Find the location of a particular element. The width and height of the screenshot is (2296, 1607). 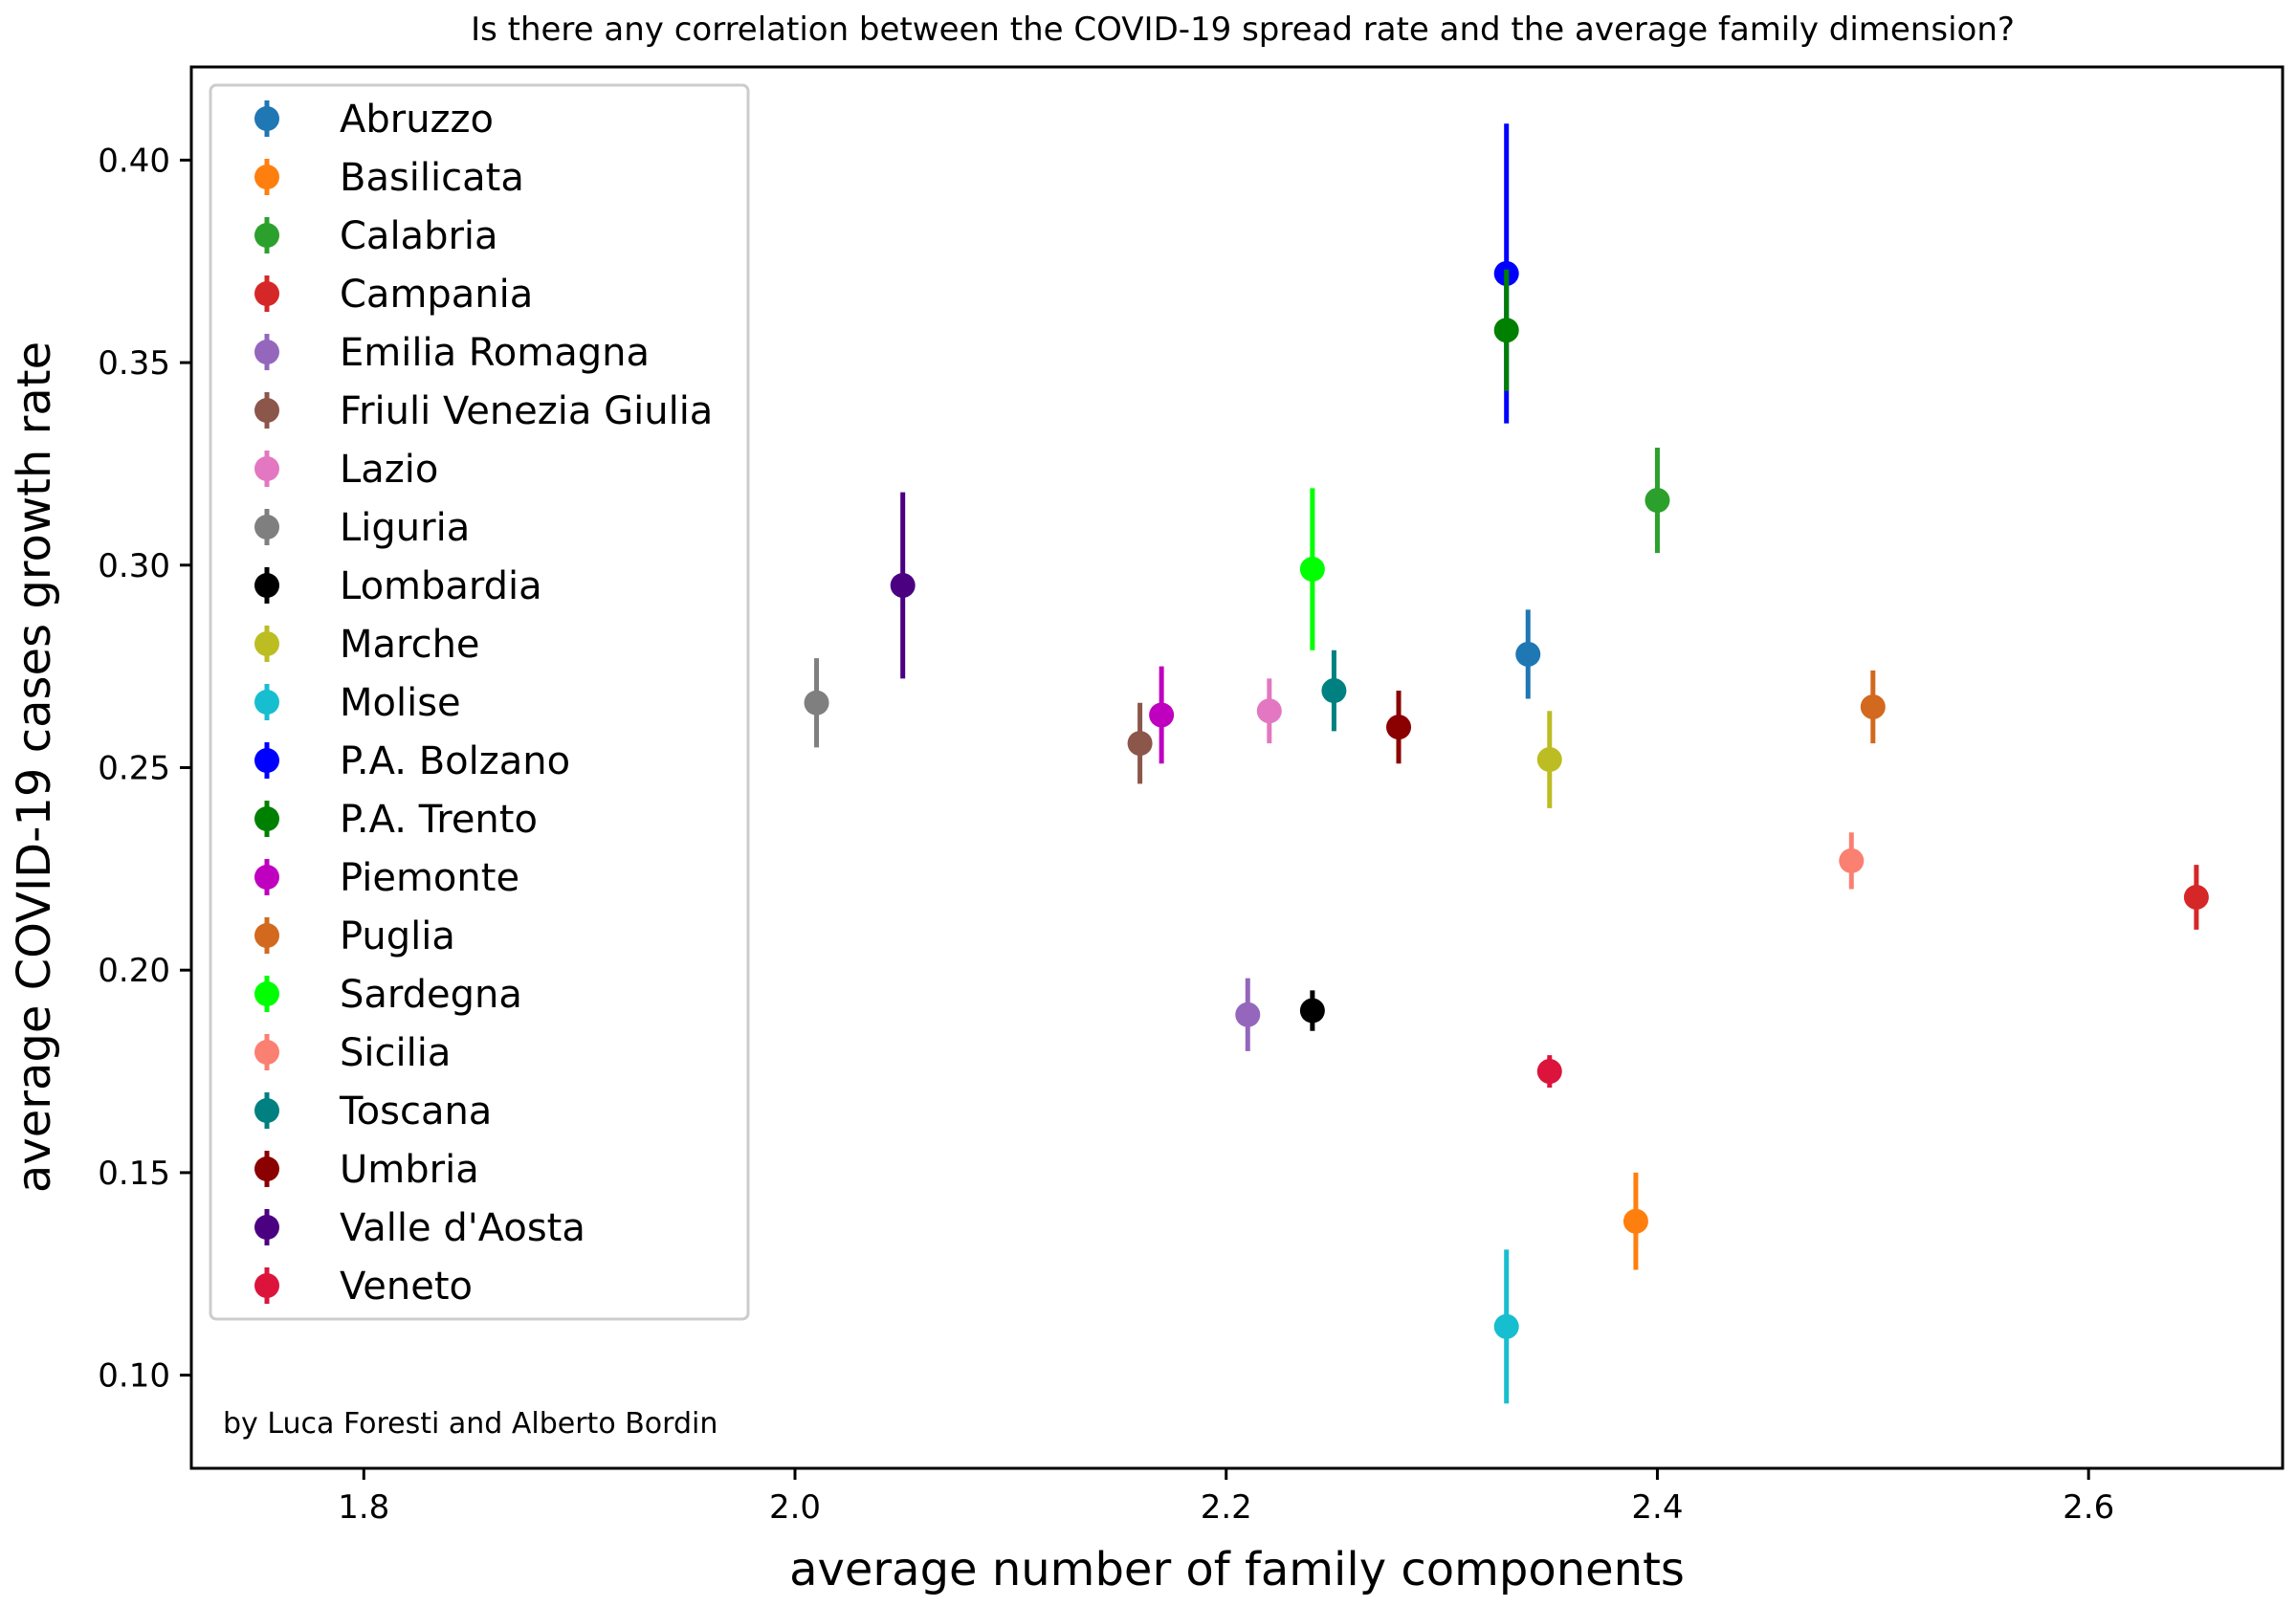

y-axis: 0.10 0.15 0.20 0.25 0.30 0.35 0.40 is located at coordinates (144, 769).